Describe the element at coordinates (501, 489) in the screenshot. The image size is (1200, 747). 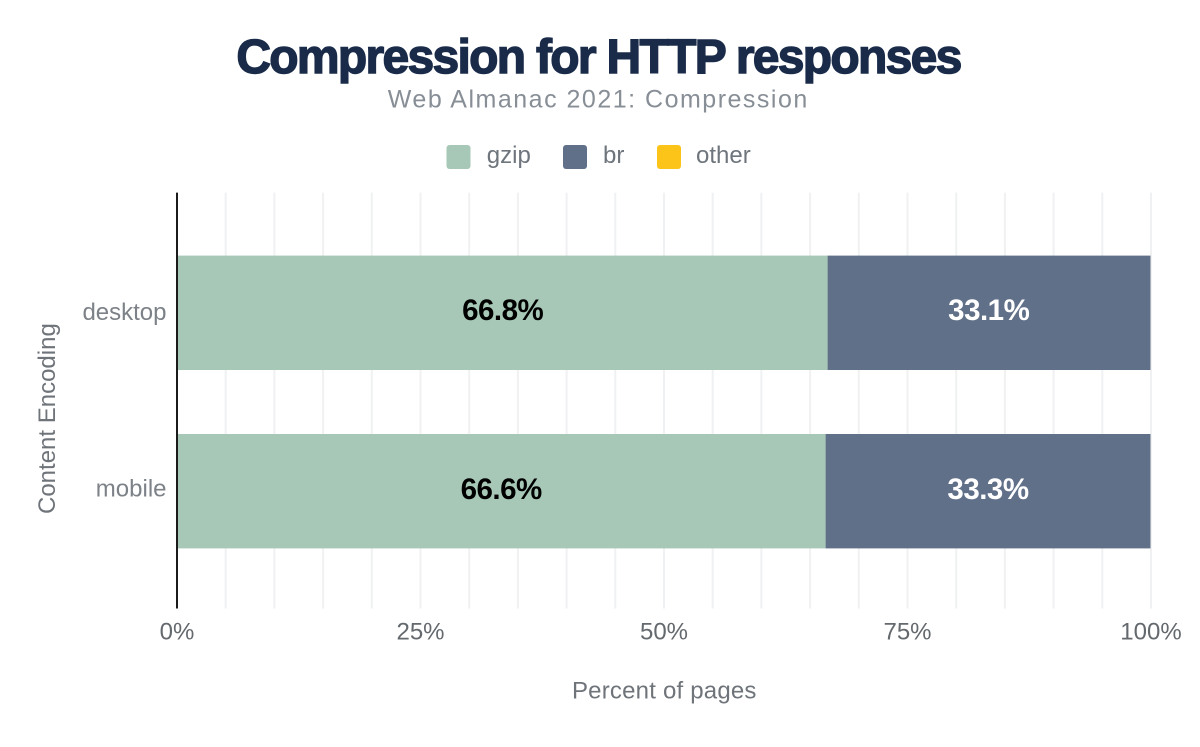
I see `svg-text: 66.6%` at that location.